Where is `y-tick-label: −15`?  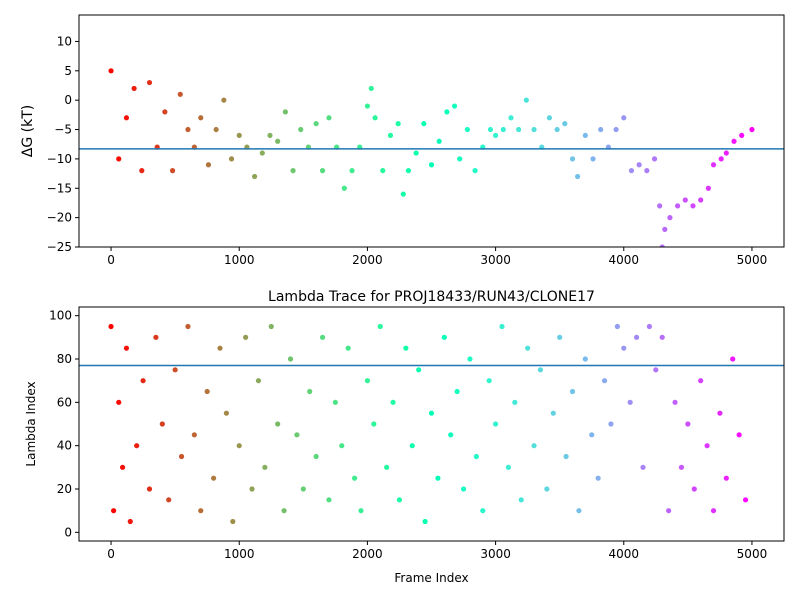
y-tick-label: −15 is located at coordinates (59, 188).